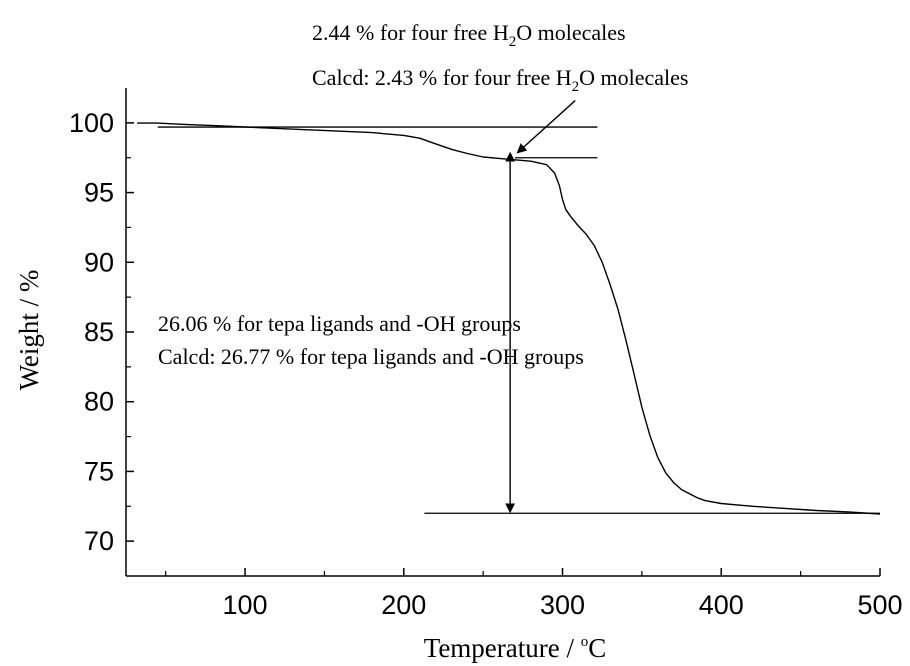 The image size is (910, 666). Describe the element at coordinates (99, 402) in the screenshot. I see `y-tick-label: 80` at that location.